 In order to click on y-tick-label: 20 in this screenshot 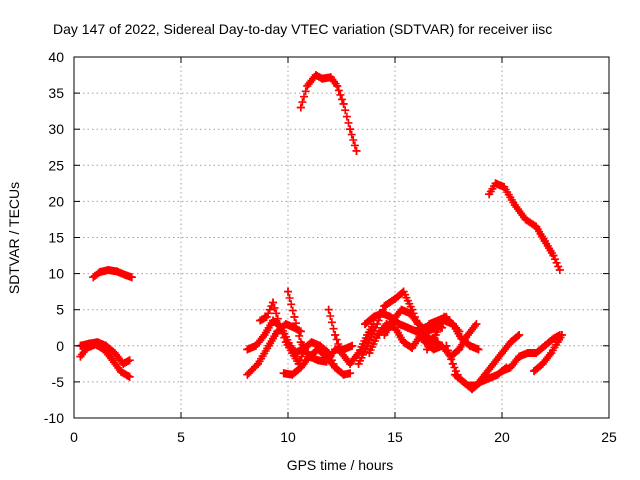, I will do `click(56, 201)`.